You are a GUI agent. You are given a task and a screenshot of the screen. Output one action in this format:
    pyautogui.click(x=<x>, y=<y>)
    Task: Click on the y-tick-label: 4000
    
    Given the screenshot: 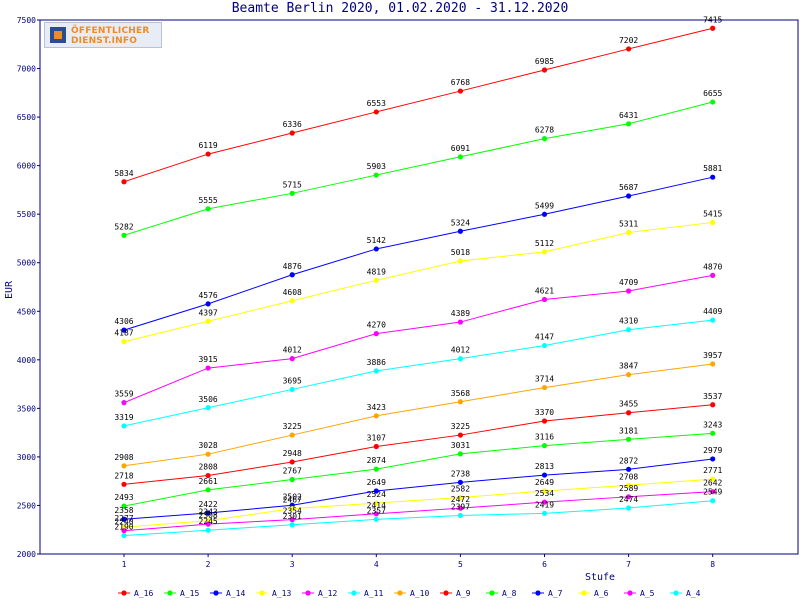 What is the action you would take?
    pyautogui.click(x=26, y=360)
    